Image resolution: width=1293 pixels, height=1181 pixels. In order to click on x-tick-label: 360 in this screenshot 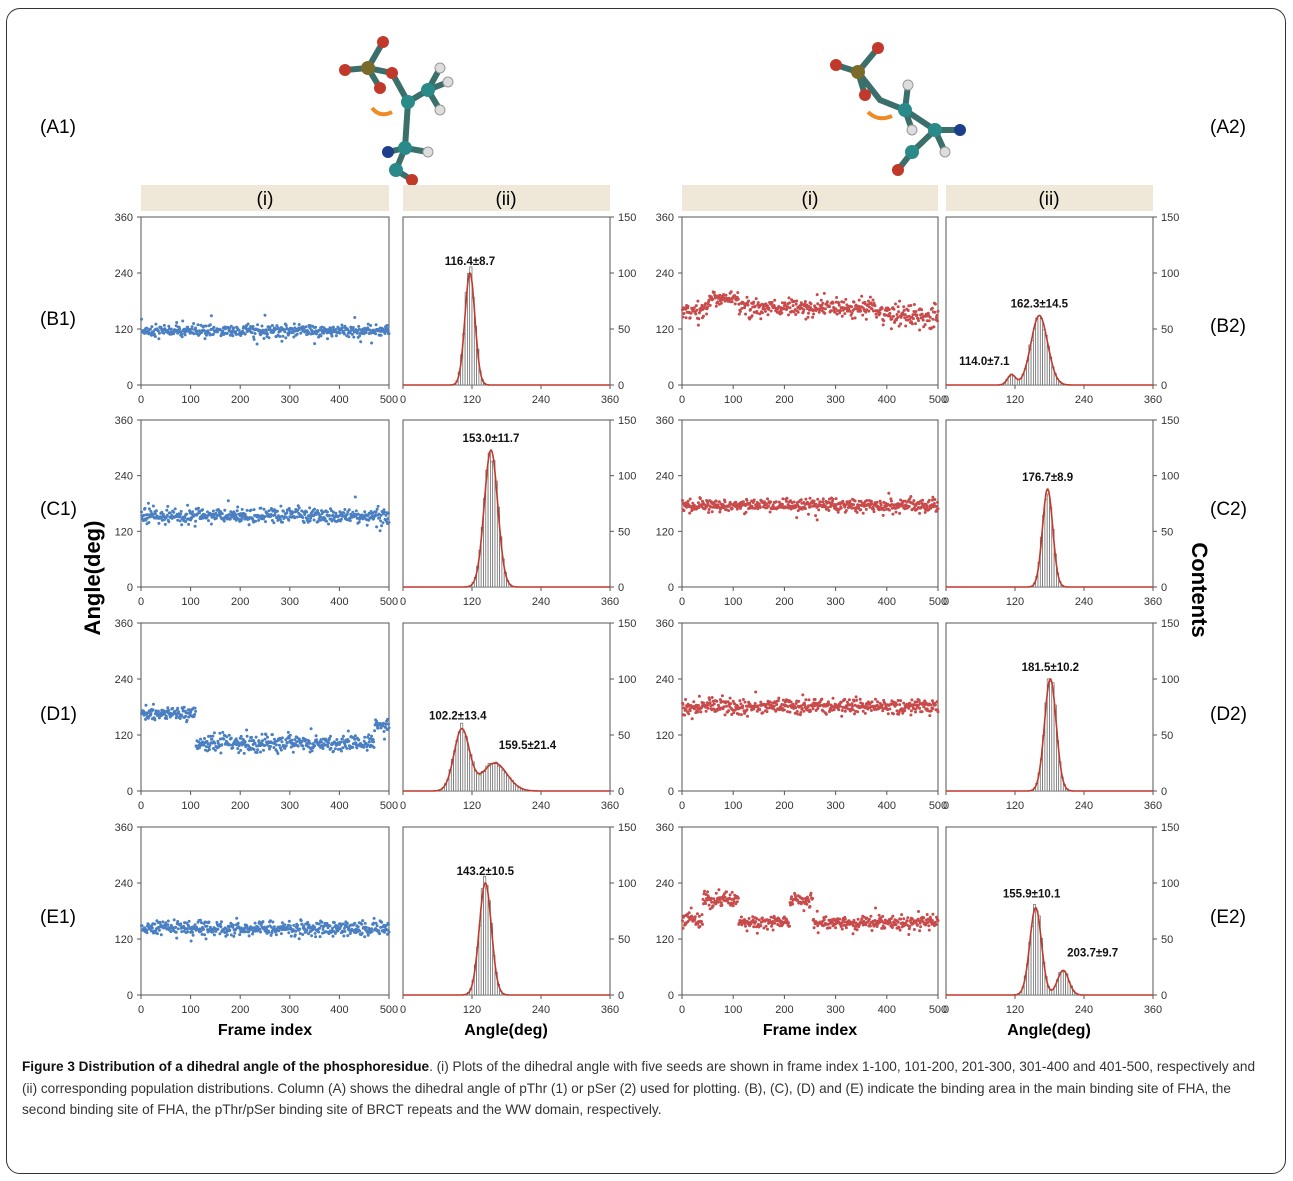, I will do `click(1153, 806)`.